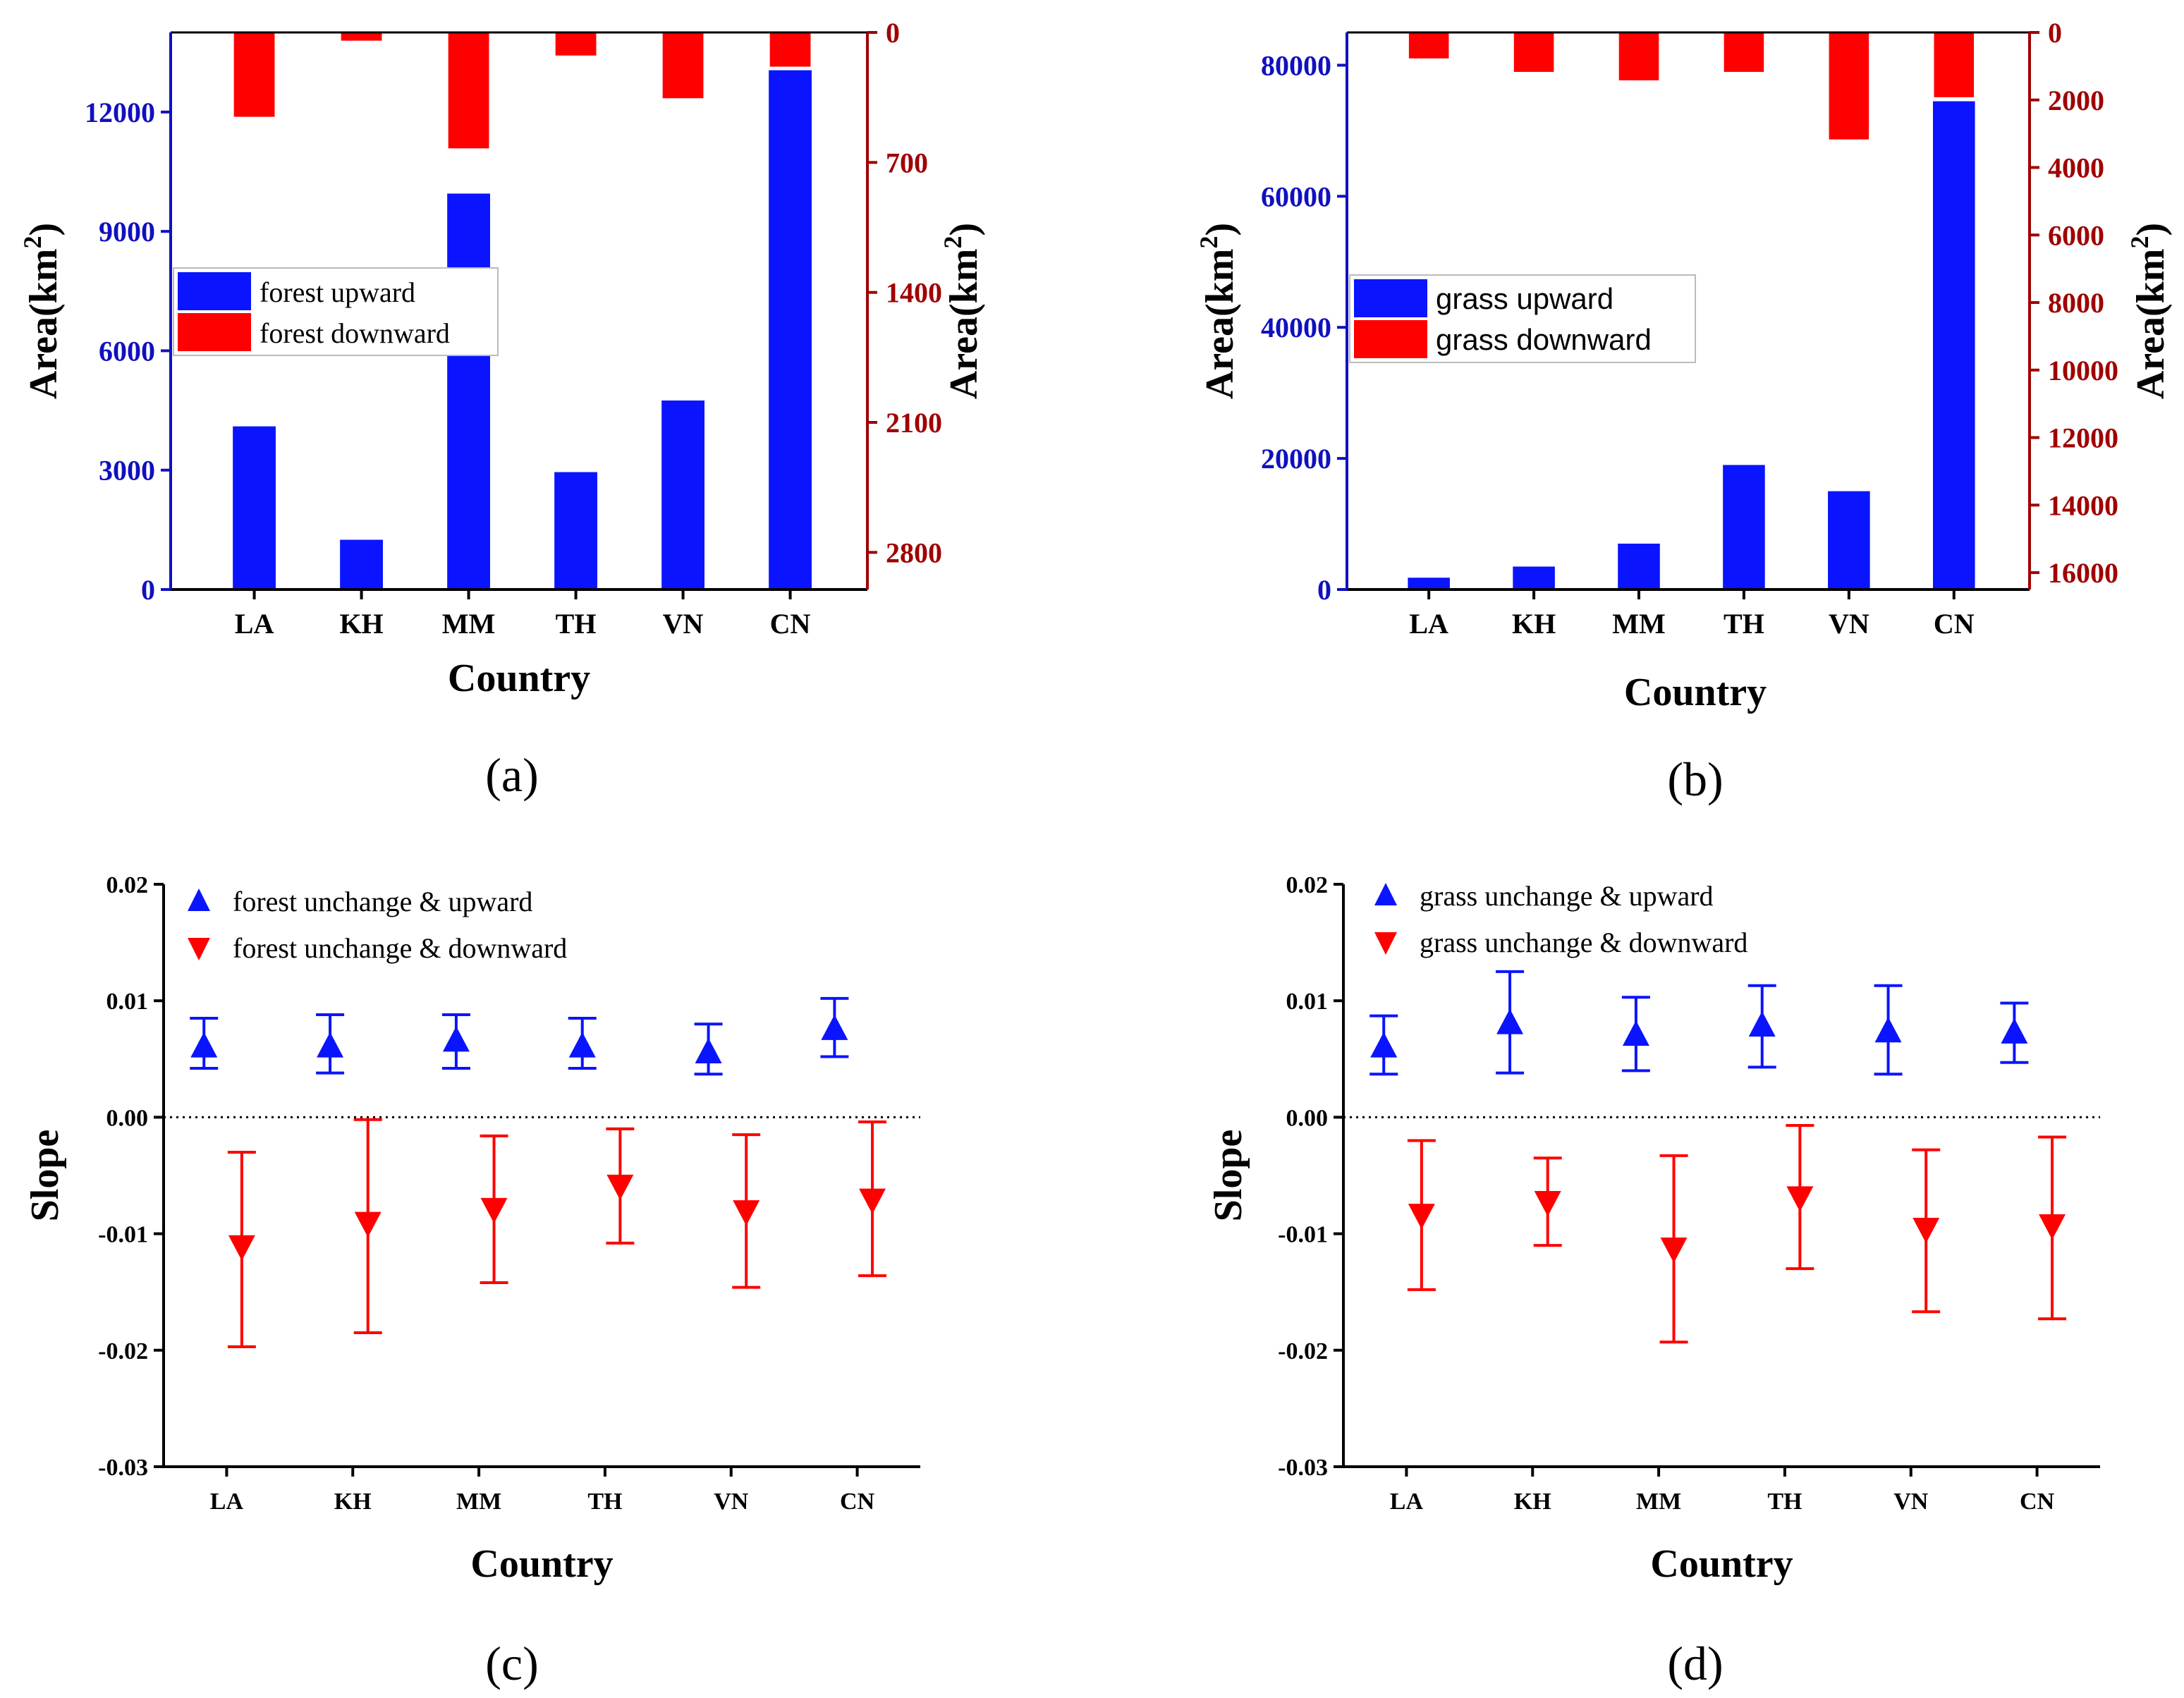  What do you see at coordinates (1385, 894) in the screenshot?
I see `legend-marker-triangle-up` at bounding box center [1385, 894].